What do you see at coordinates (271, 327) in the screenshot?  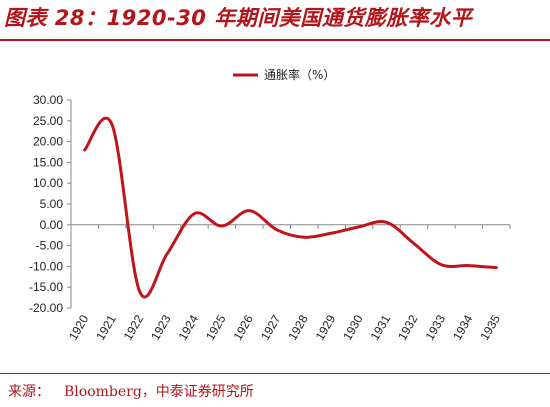 I see `x-tick-label: 1927` at bounding box center [271, 327].